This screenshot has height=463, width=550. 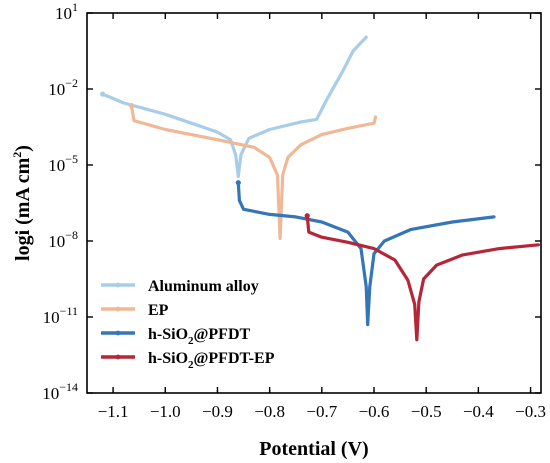 I want to click on y-tick-label: 10⁻⁵, so click(x=63, y=163).